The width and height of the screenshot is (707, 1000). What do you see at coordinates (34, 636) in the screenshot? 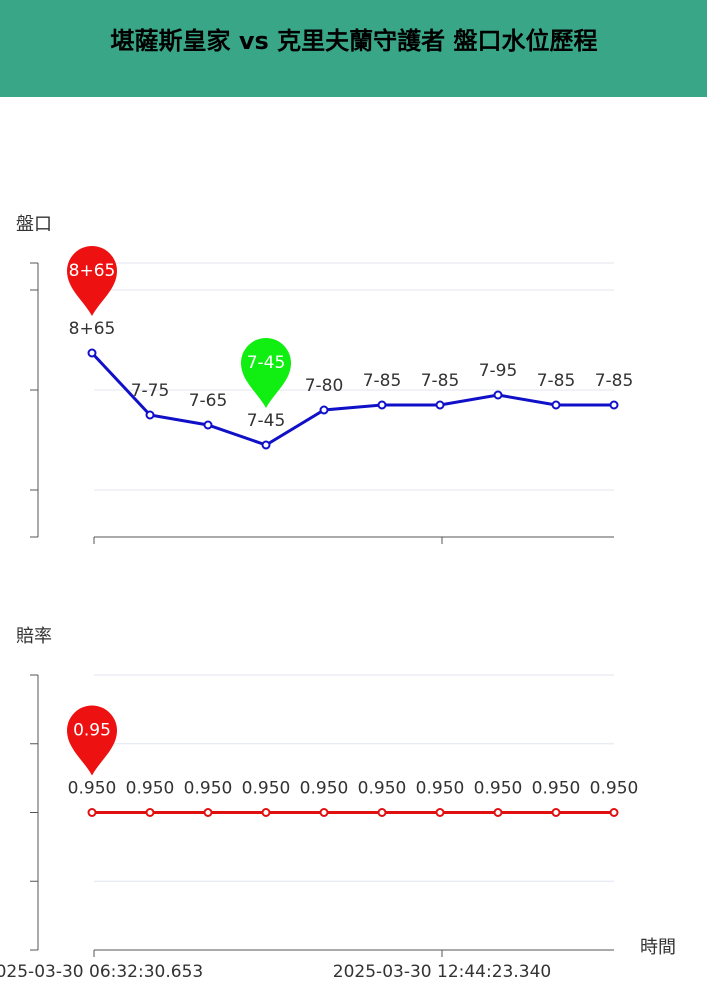
I see `y-axis-title: 賠率` at bounding box center [34, 636].